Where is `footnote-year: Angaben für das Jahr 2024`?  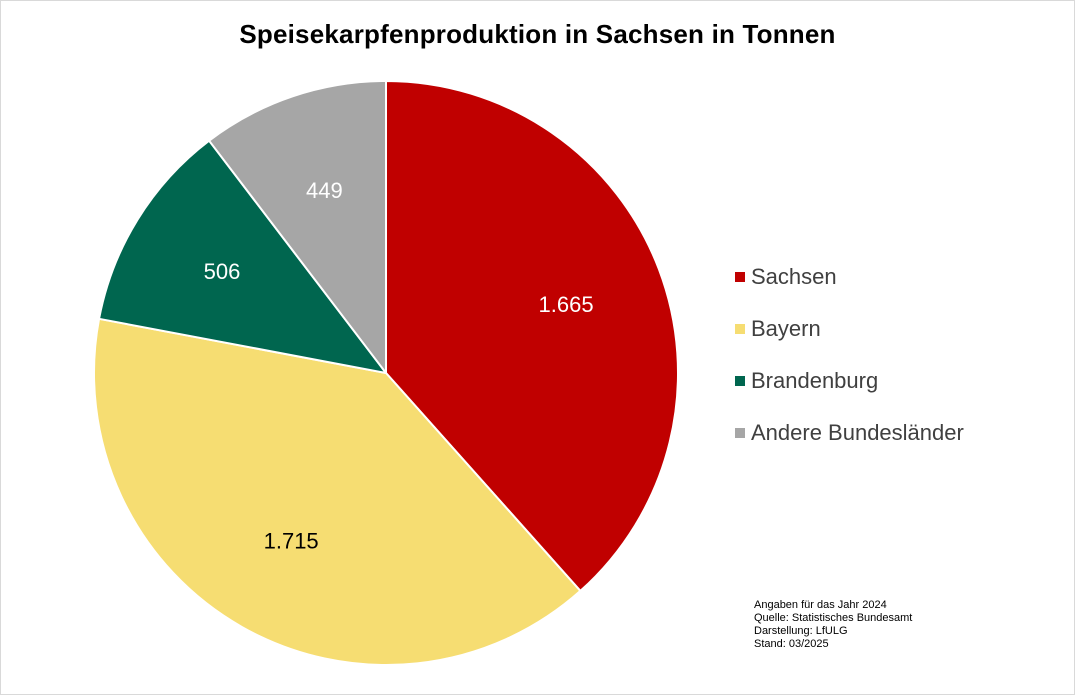
footnote-year: Angaben für das Jahr 2024 is located at coordinates (820, 605).